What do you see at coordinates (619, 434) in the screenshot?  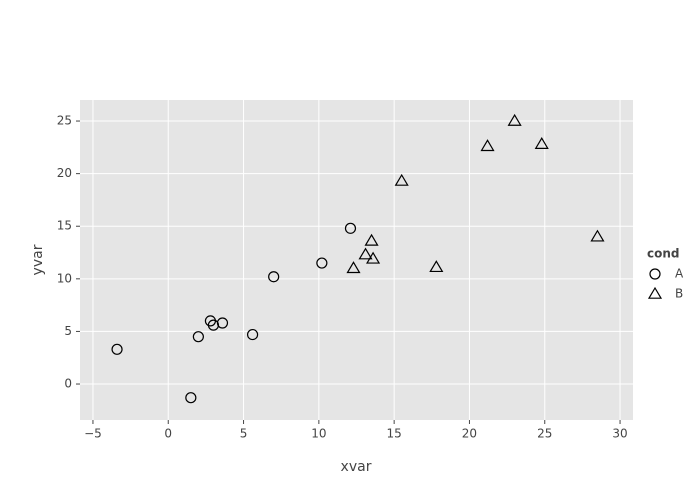 I see `x-tick-label: 30` at bounding box center [619, 434].